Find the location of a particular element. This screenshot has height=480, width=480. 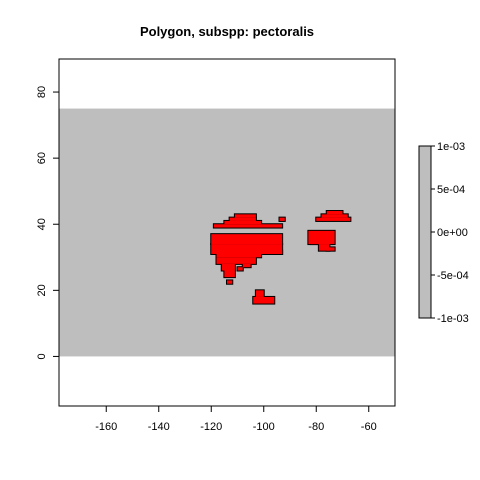

legend-tick-label: -5e-04 is located at coordinates (453, 276).